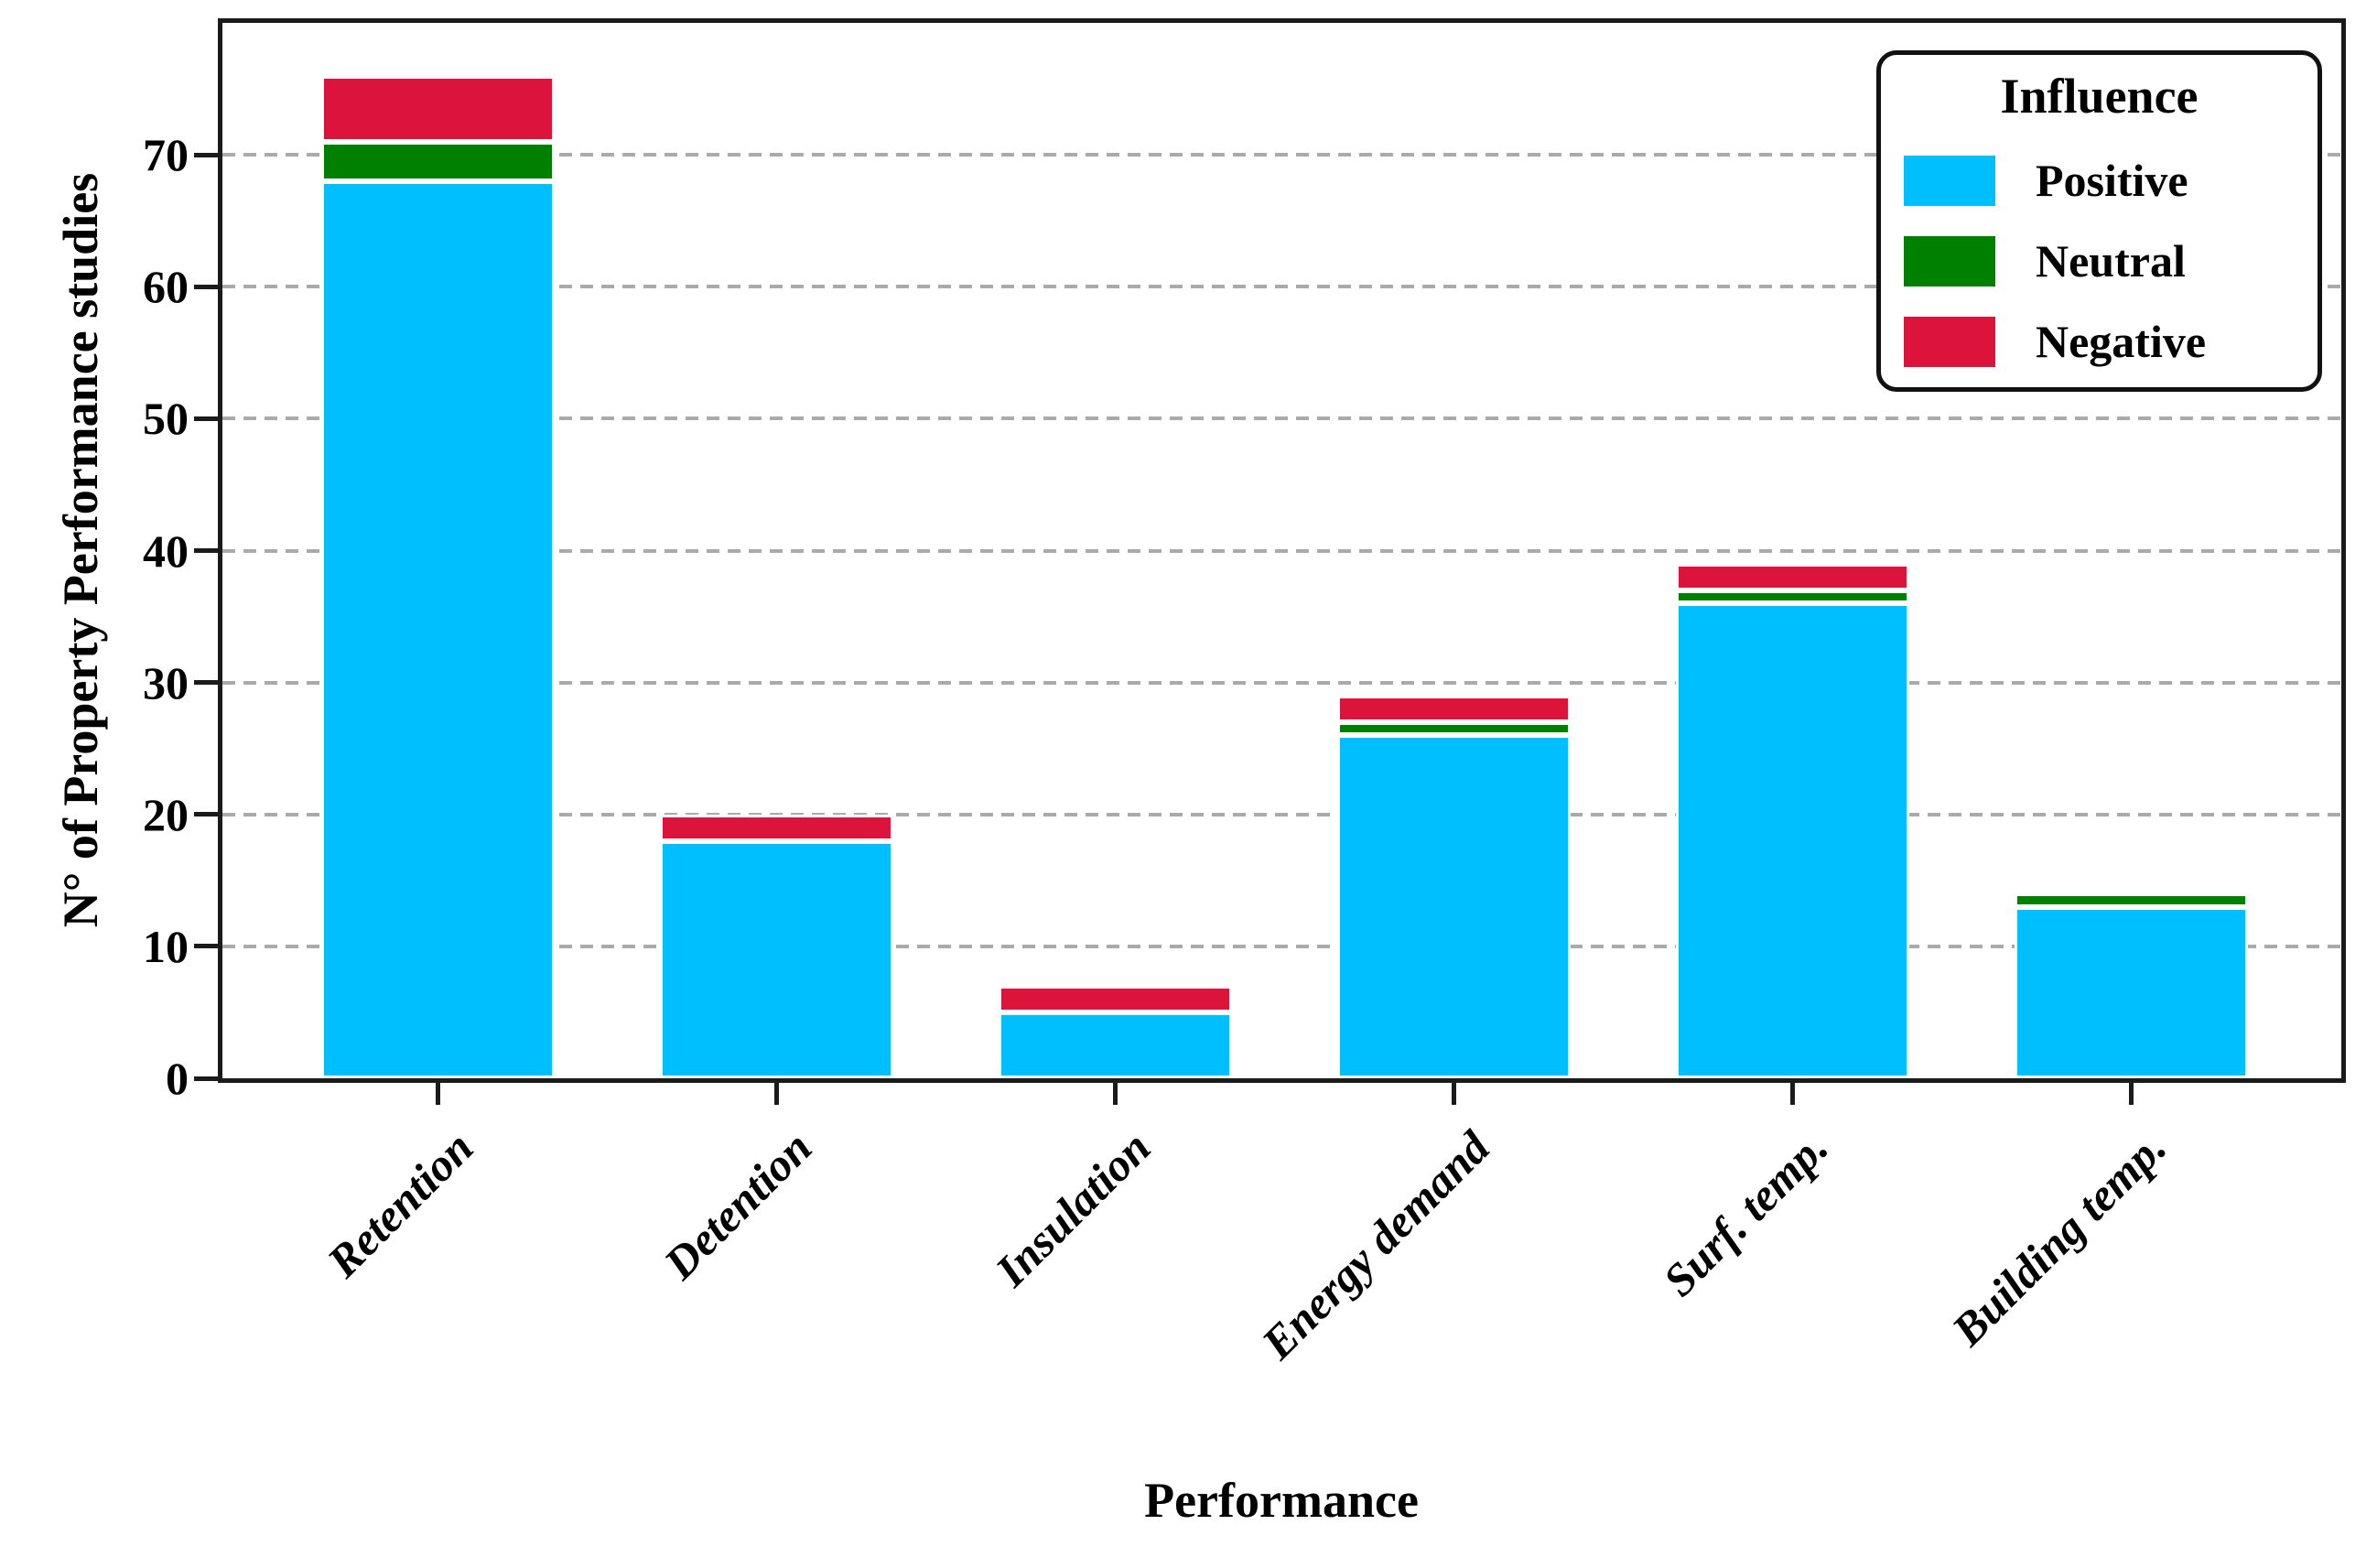 This screenshot has width=2377, height=1568. What do you see at coordinates (166, 814) in the screenshot?
I see `y-tick-label-20: 20` at bounding box center [166, 814].